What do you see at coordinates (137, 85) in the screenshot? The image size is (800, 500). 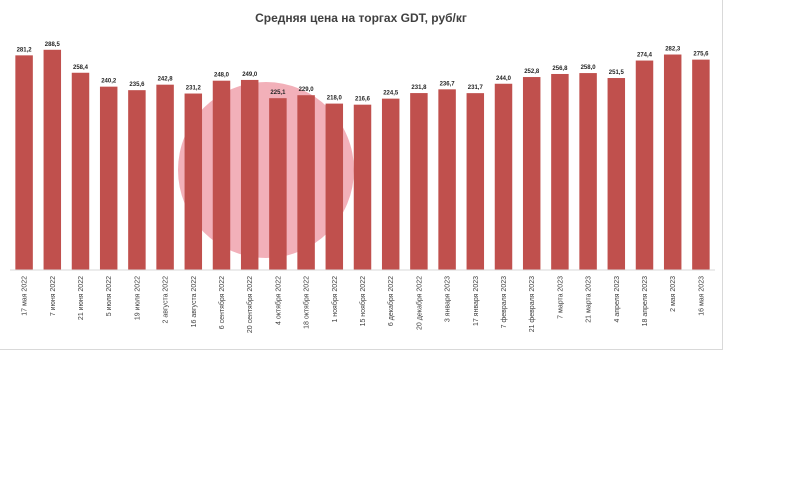 I see `value-label-5: 235,6` at bounding box center [137, 85].